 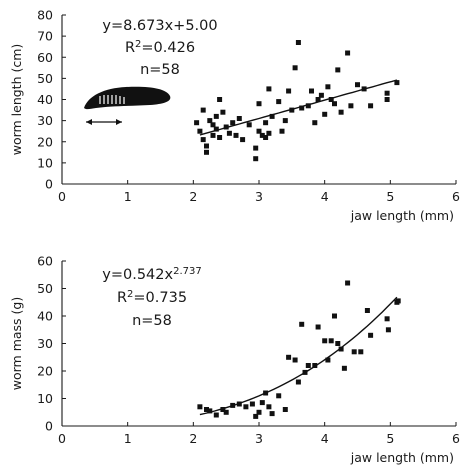 What do you see at coordinates (45, 120) in the screenshot?
I see `y-tick-label: 30` at bounding box center [45, 120].